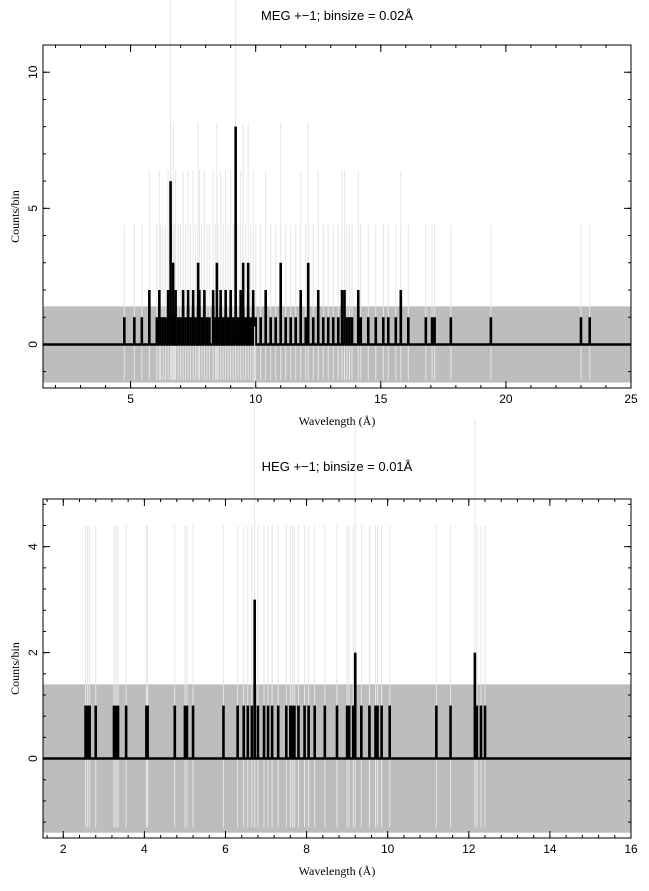  I want to click on y-tick-label: 2, so click(33, 652).